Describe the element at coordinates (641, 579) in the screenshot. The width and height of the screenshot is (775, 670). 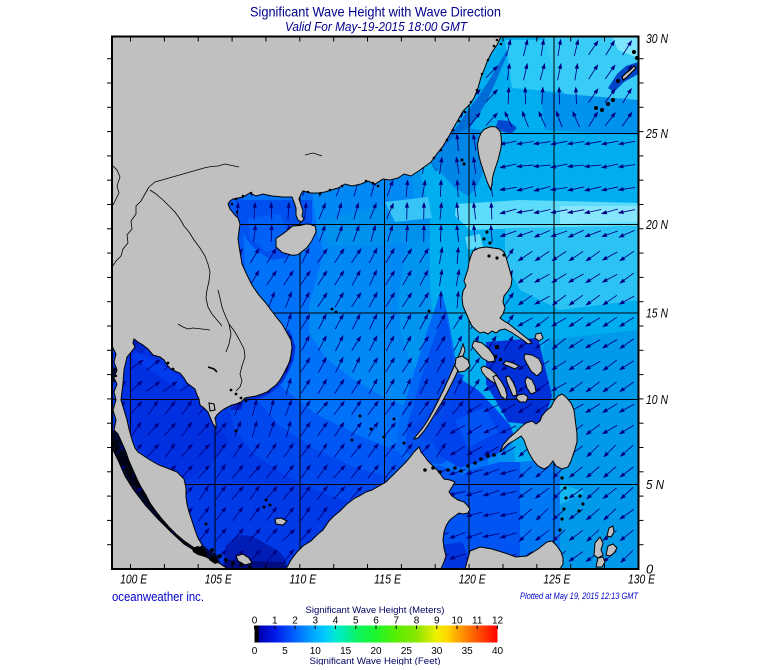
I see `svg-text: 130 E` at that location.